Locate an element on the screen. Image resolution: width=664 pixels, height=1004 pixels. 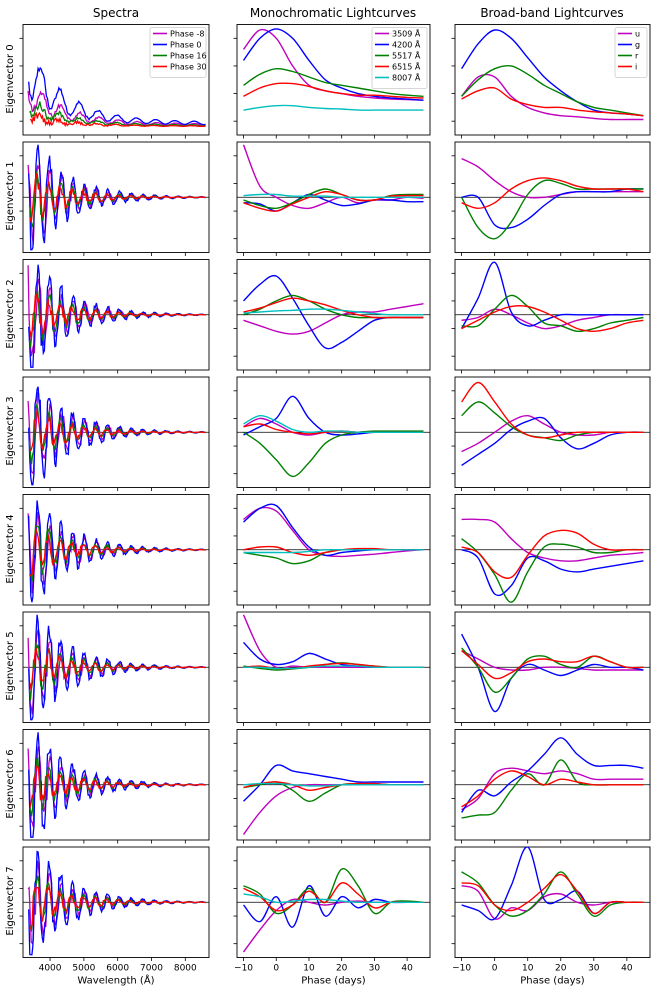
panel-r1-c0 is located at coordinates (114, 198).